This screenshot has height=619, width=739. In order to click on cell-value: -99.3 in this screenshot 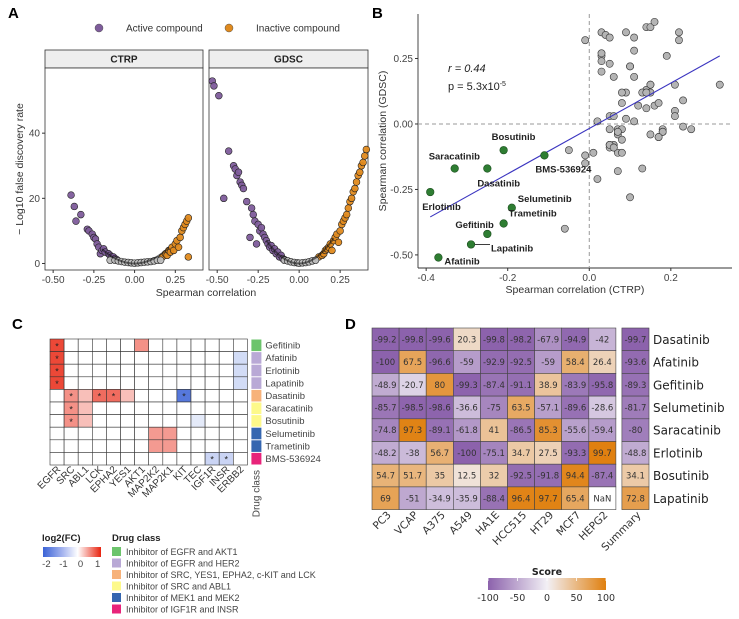, I will do `click(467, 386)`.